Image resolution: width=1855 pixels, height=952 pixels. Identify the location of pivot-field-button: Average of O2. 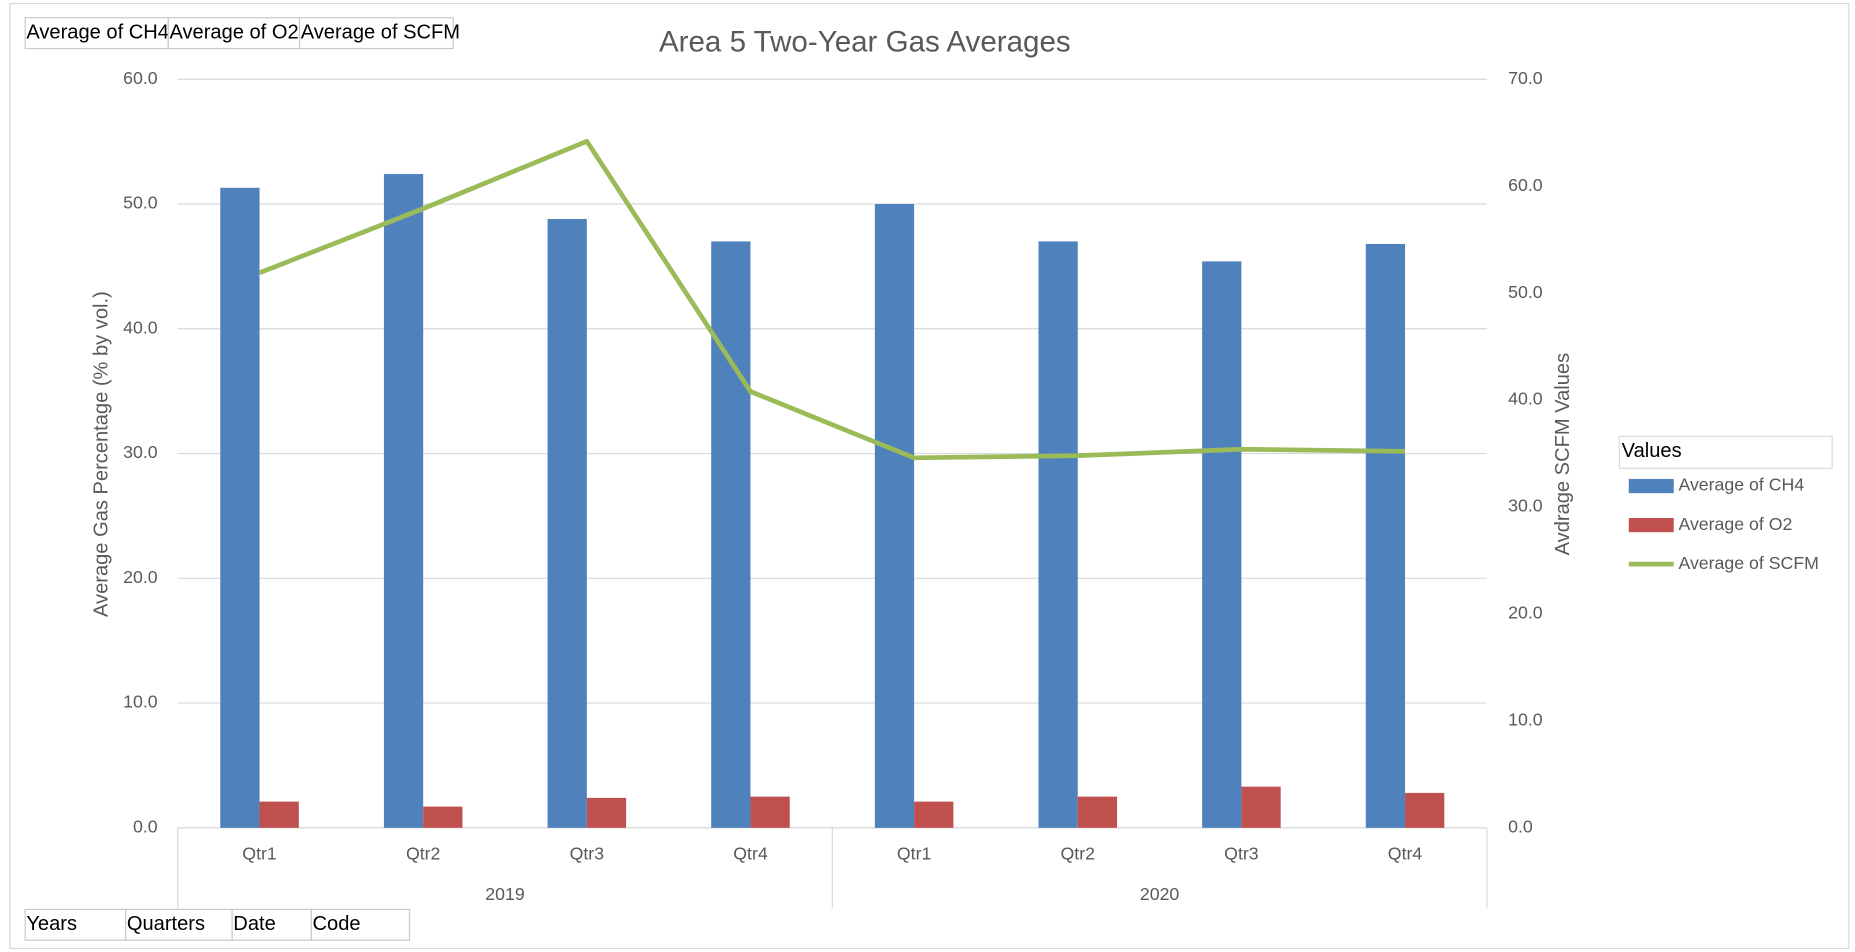
(234, 33).